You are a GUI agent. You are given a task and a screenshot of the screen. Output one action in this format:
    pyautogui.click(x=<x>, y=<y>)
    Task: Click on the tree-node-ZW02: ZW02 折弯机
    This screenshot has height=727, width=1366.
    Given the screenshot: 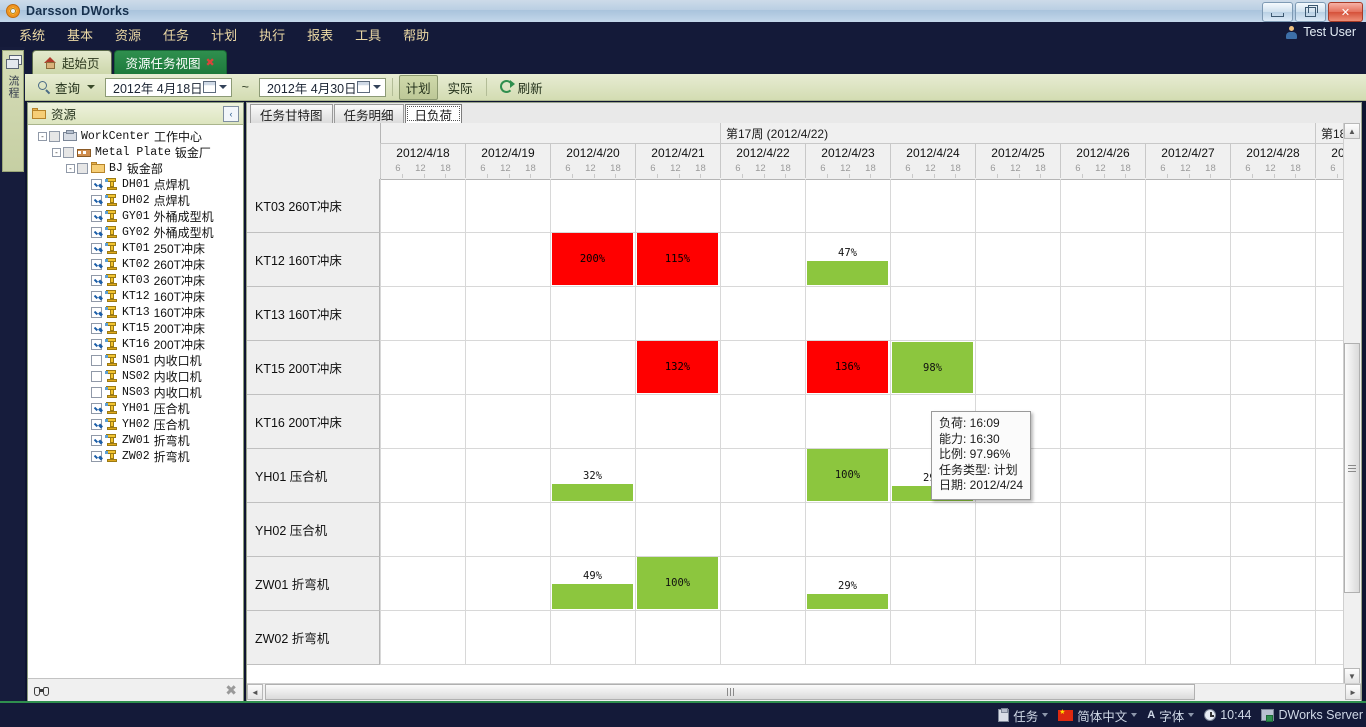 What is the action you would take?
    pyautogui.click(x=135, y=456)
    